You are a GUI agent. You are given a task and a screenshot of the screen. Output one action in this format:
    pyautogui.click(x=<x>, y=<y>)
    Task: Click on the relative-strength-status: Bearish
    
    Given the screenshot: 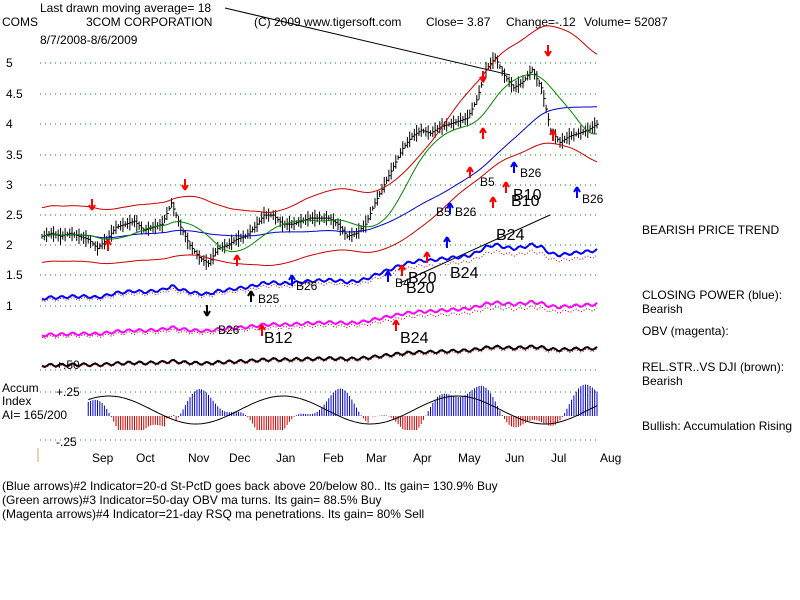 What is the action you would take?
    pyautogui.click(x=662, y=381)
    